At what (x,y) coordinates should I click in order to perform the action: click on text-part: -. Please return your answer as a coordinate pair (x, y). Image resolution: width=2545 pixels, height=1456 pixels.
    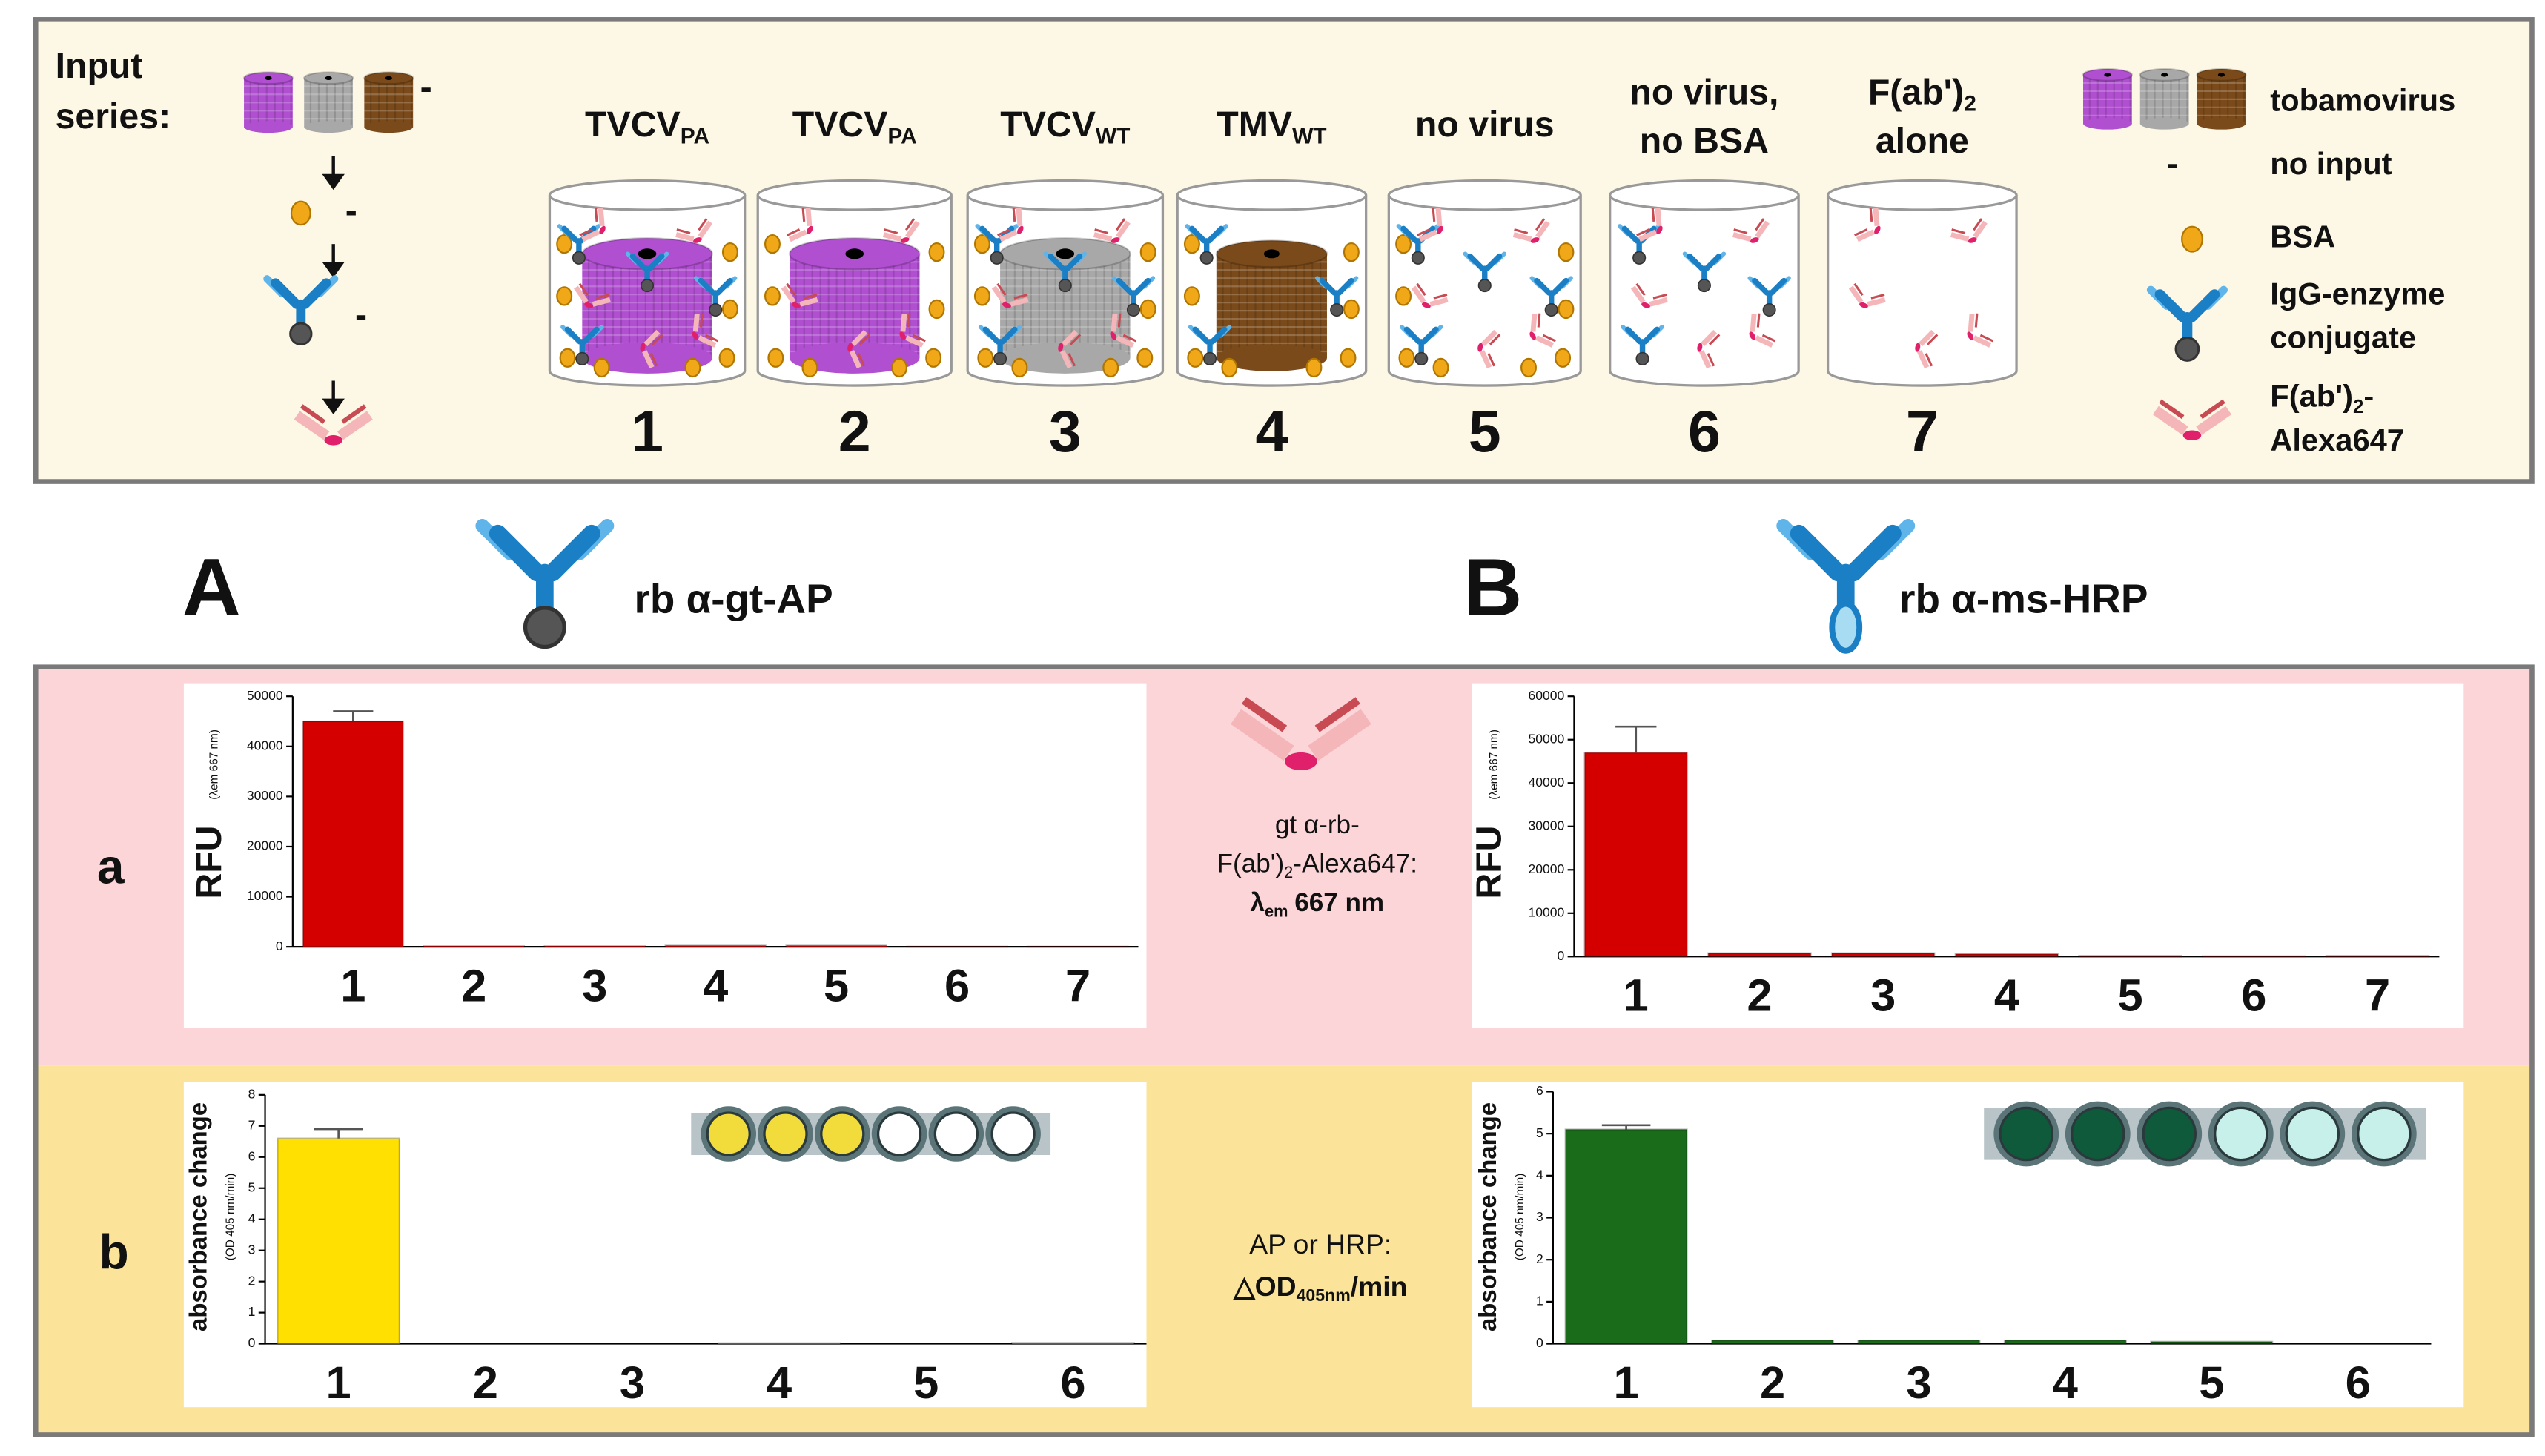
    Looking at the image, I should click on (2369, 397).